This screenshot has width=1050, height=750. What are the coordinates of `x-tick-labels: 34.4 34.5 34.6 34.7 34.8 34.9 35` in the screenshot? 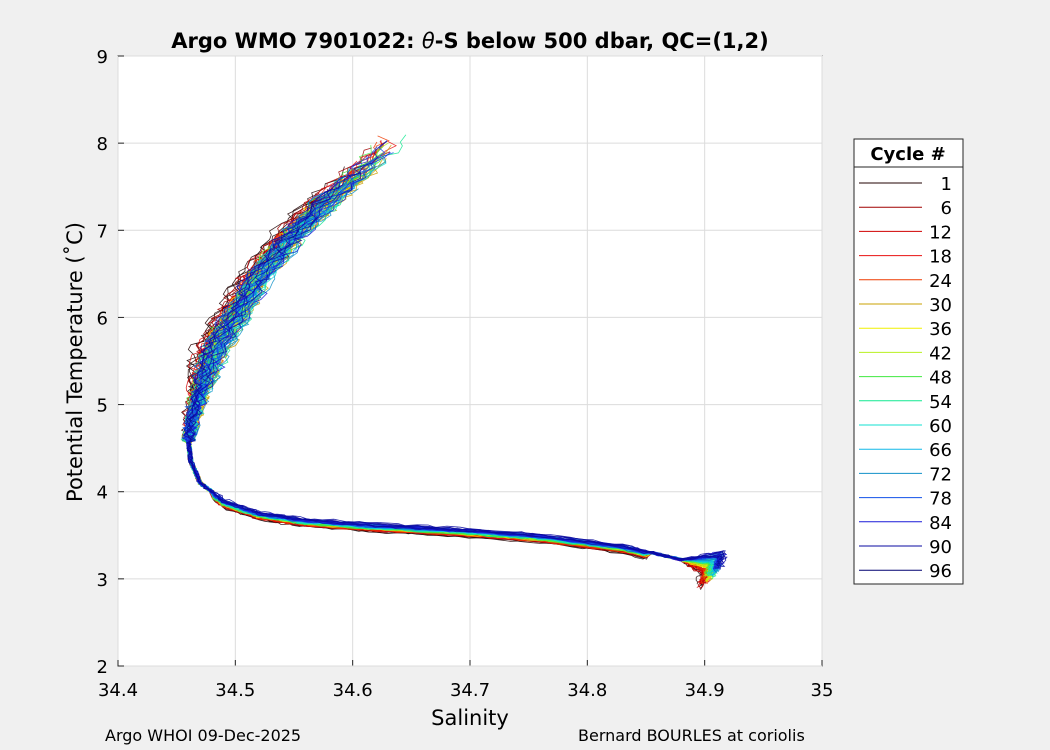 It's located at (465, 690).